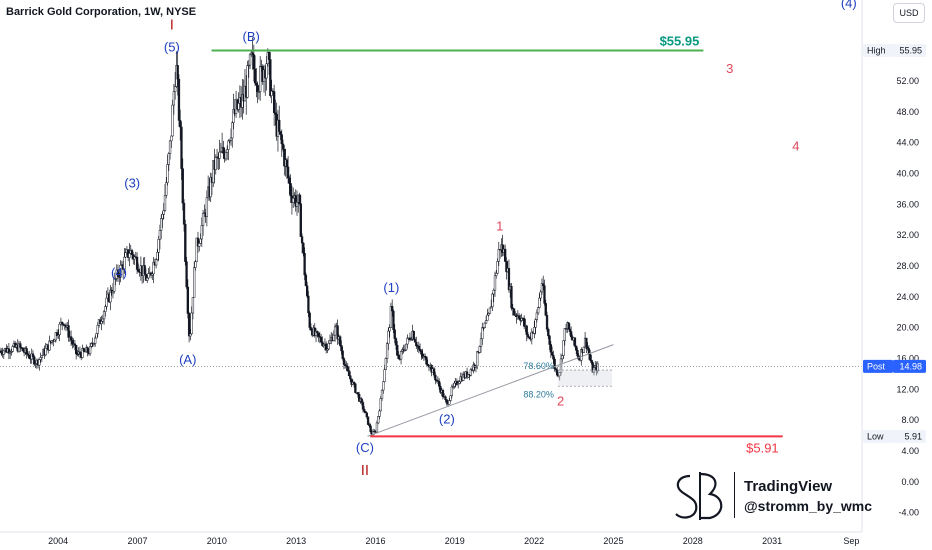  I want to click on price-tick-label: 32.00, so click(907, 235).